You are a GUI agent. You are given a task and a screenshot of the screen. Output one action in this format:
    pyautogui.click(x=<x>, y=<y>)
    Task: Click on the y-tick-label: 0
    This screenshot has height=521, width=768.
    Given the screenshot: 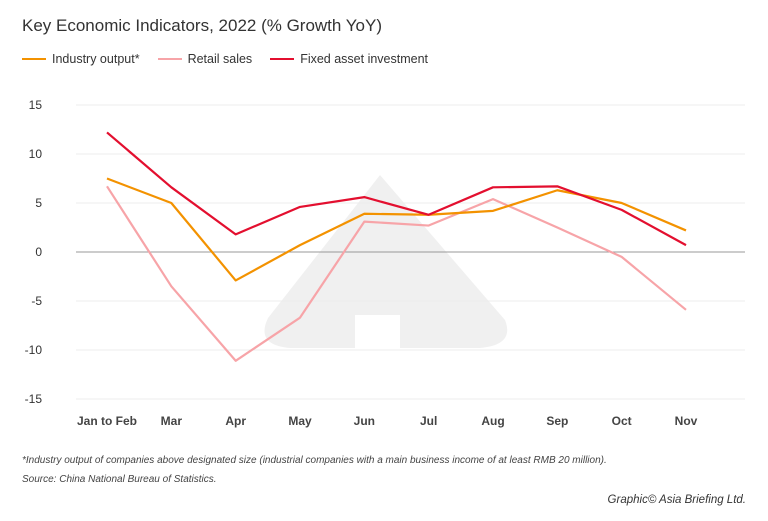 What is the action you would take?
    pyautogui.click(x=38, y=252)
    